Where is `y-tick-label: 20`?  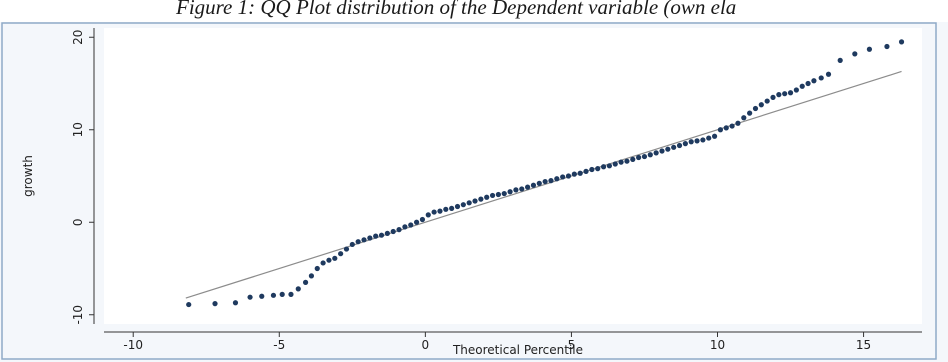 y-tick-label: 20 is located at coordinates (78, 37).